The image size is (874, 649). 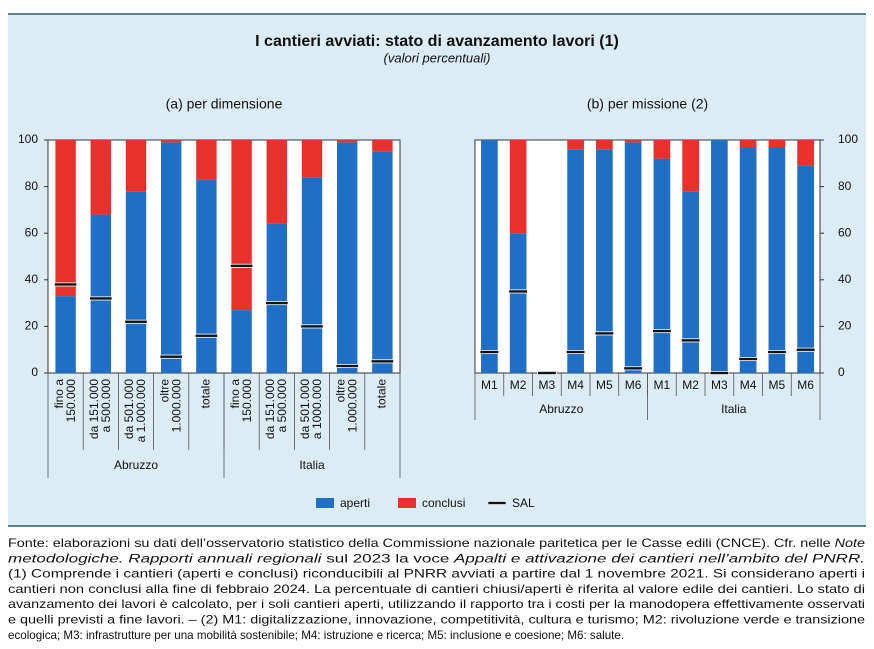 What do you see at coordinates (317, 409) in the screenshot?
I see `x-tick-label: a 1000.000` at bounding box center [317, 409].